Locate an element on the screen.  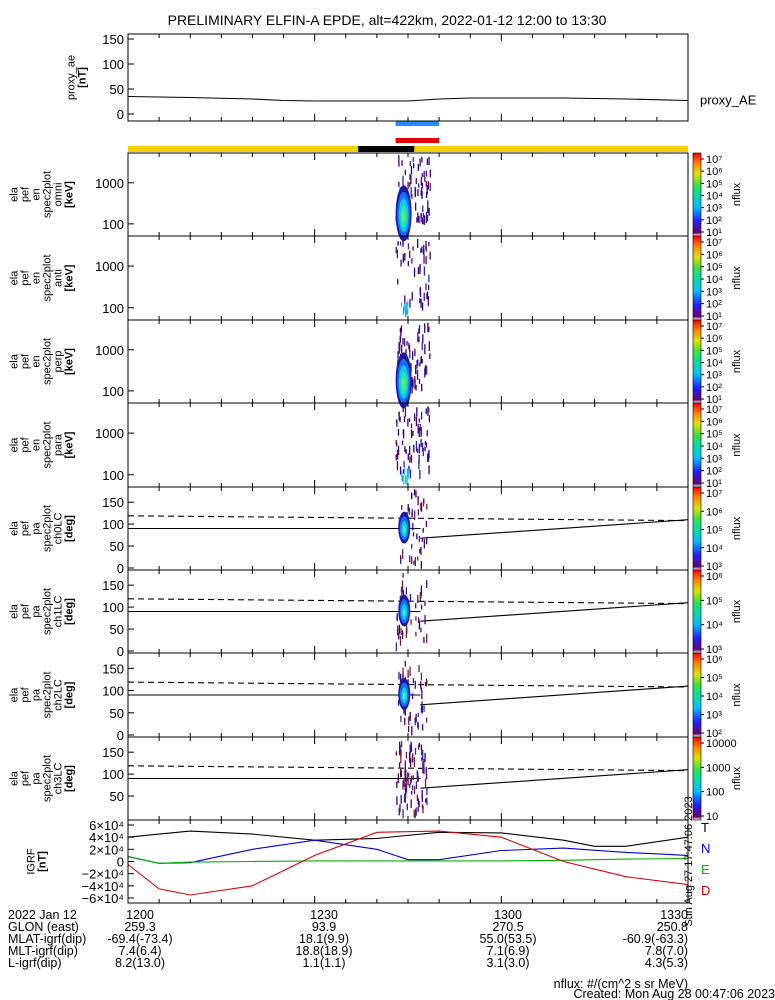
footer-value: 1200 is located at coordinates (140, 915).